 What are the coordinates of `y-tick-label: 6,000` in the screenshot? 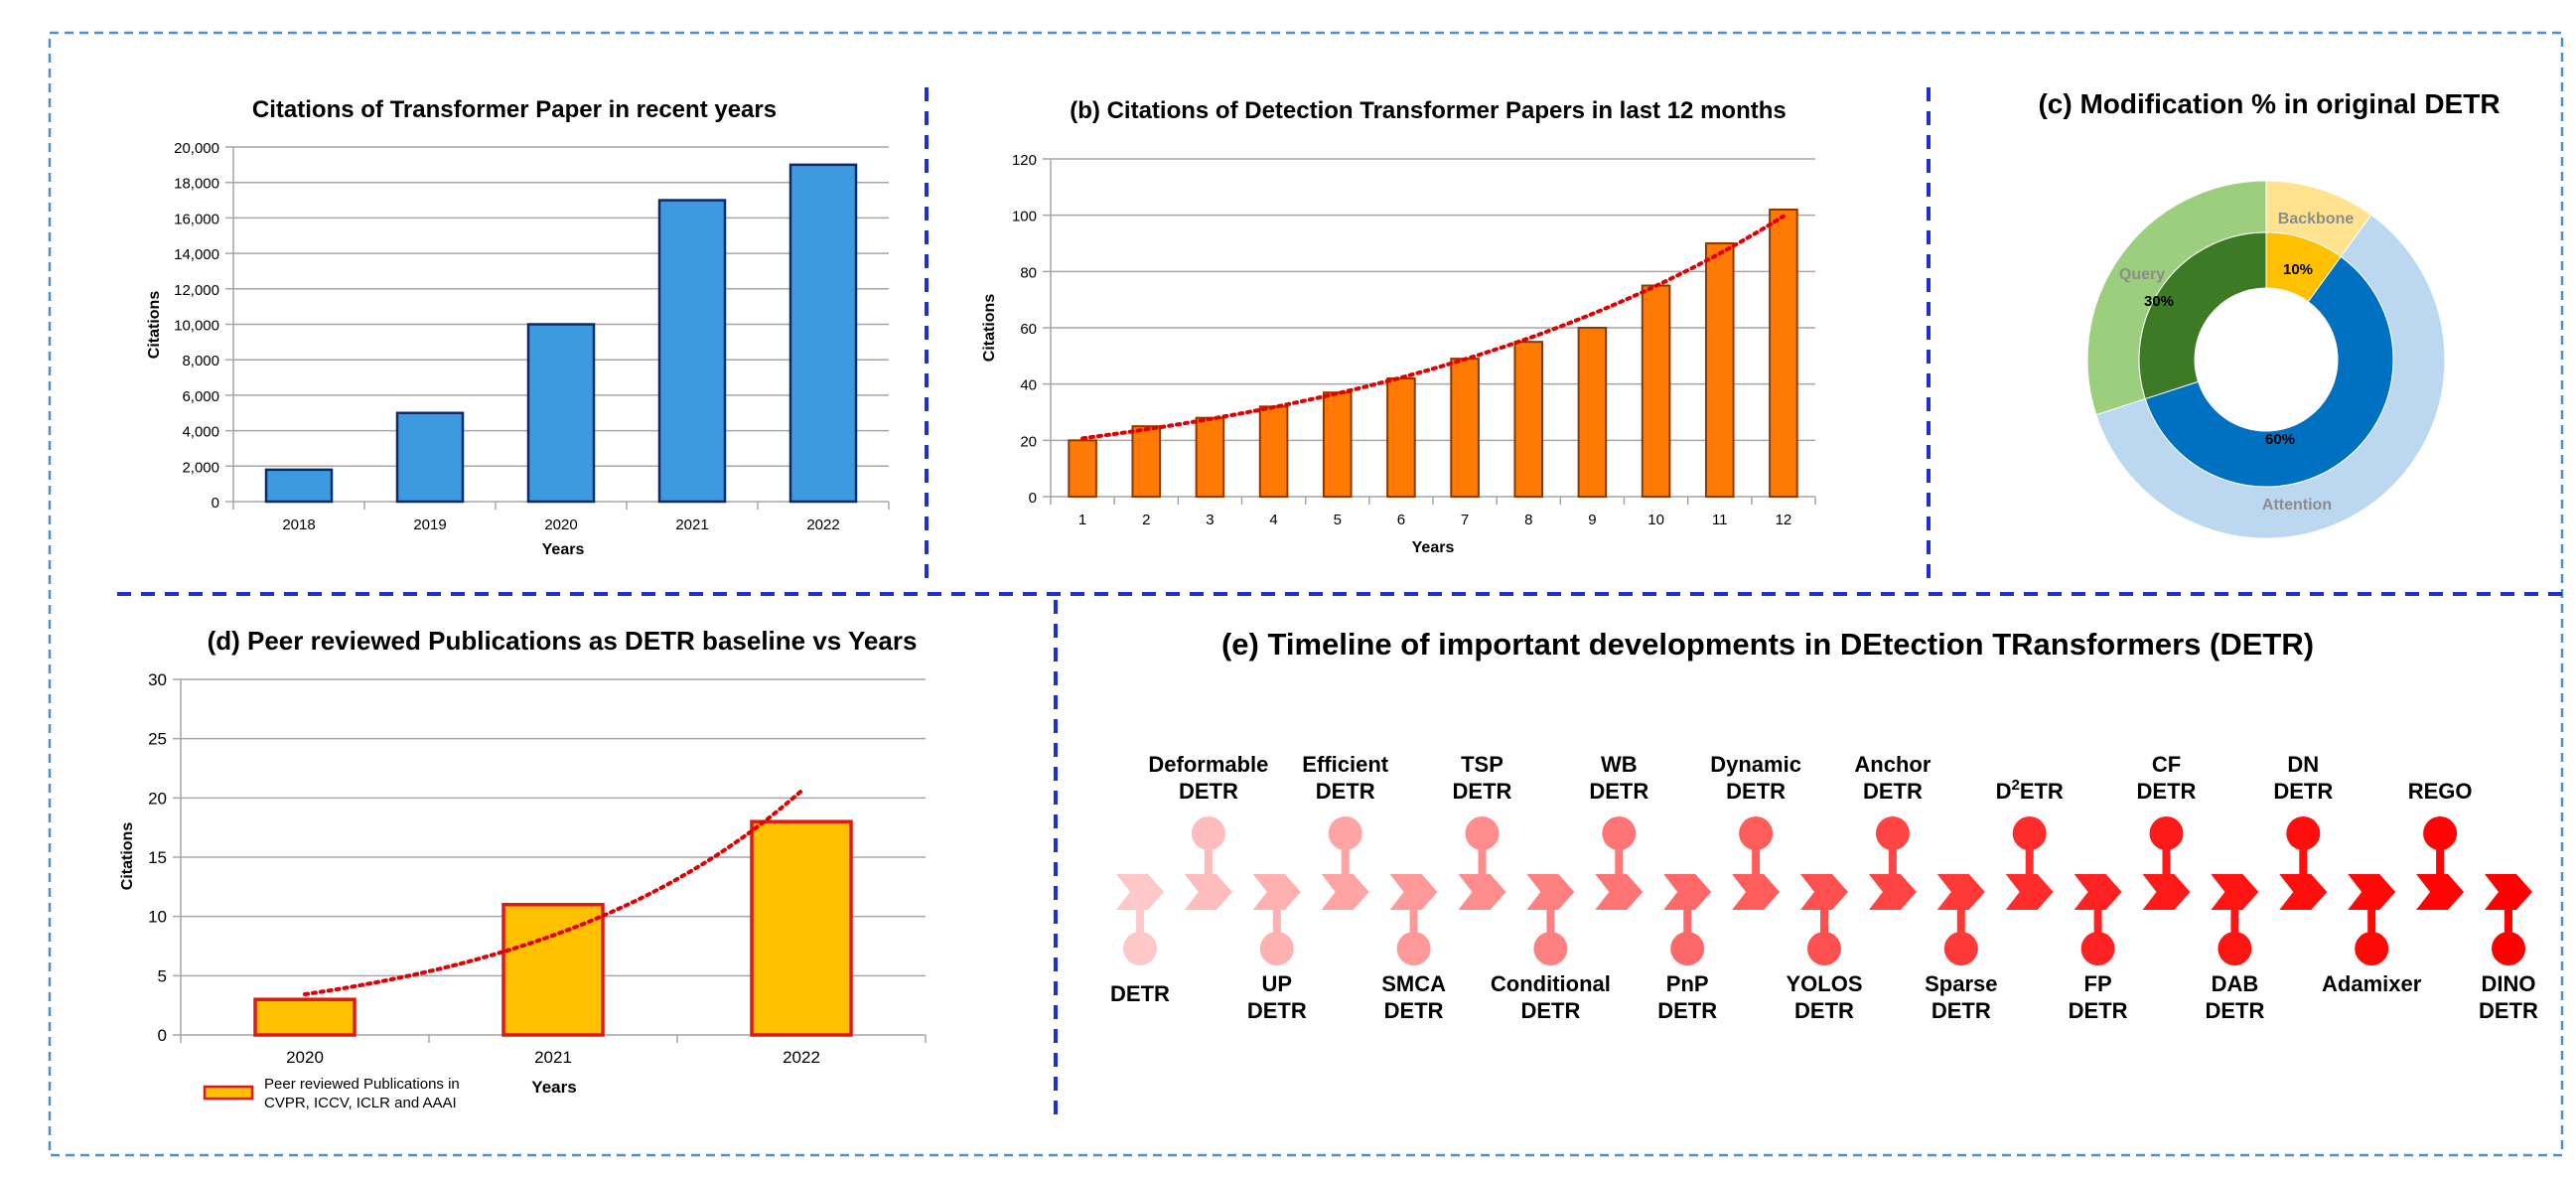 It's located at (200, 396).